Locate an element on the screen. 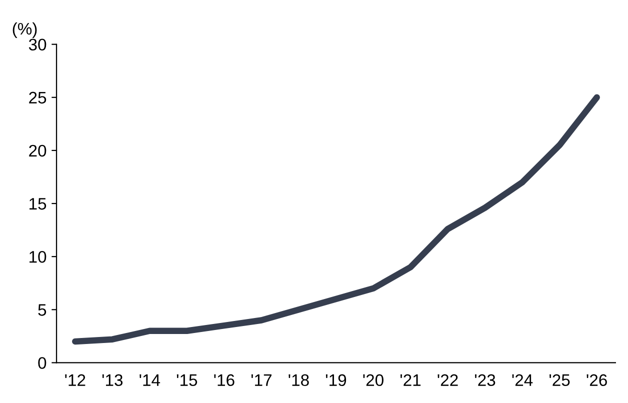 This screenshot has height=403, width=628. x-tick-label: '19 is located at coordinates (336, 380).